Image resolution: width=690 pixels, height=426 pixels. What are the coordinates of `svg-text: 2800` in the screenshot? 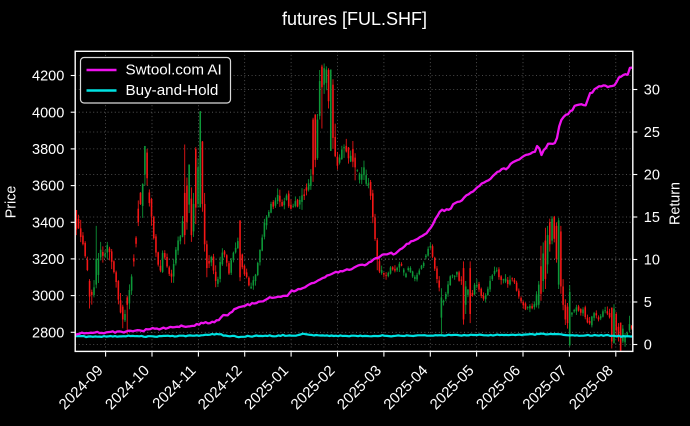 It's located at (48, 333).